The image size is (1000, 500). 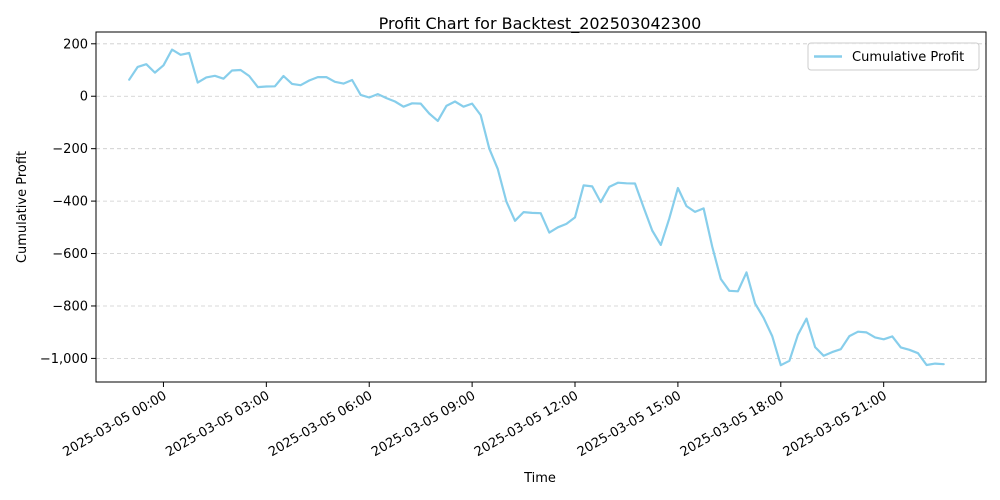 I want to click on y-tick-label: 0, so click(x=84, y=97).